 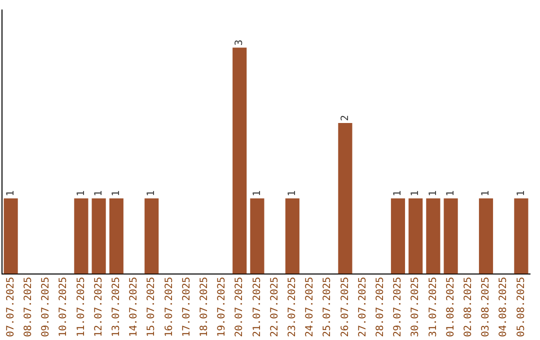 What do you see at coordinates (274, 307) in the screenshot?
I see `x-tick-label: 22.07.2025` at bounding box center [274, 307].